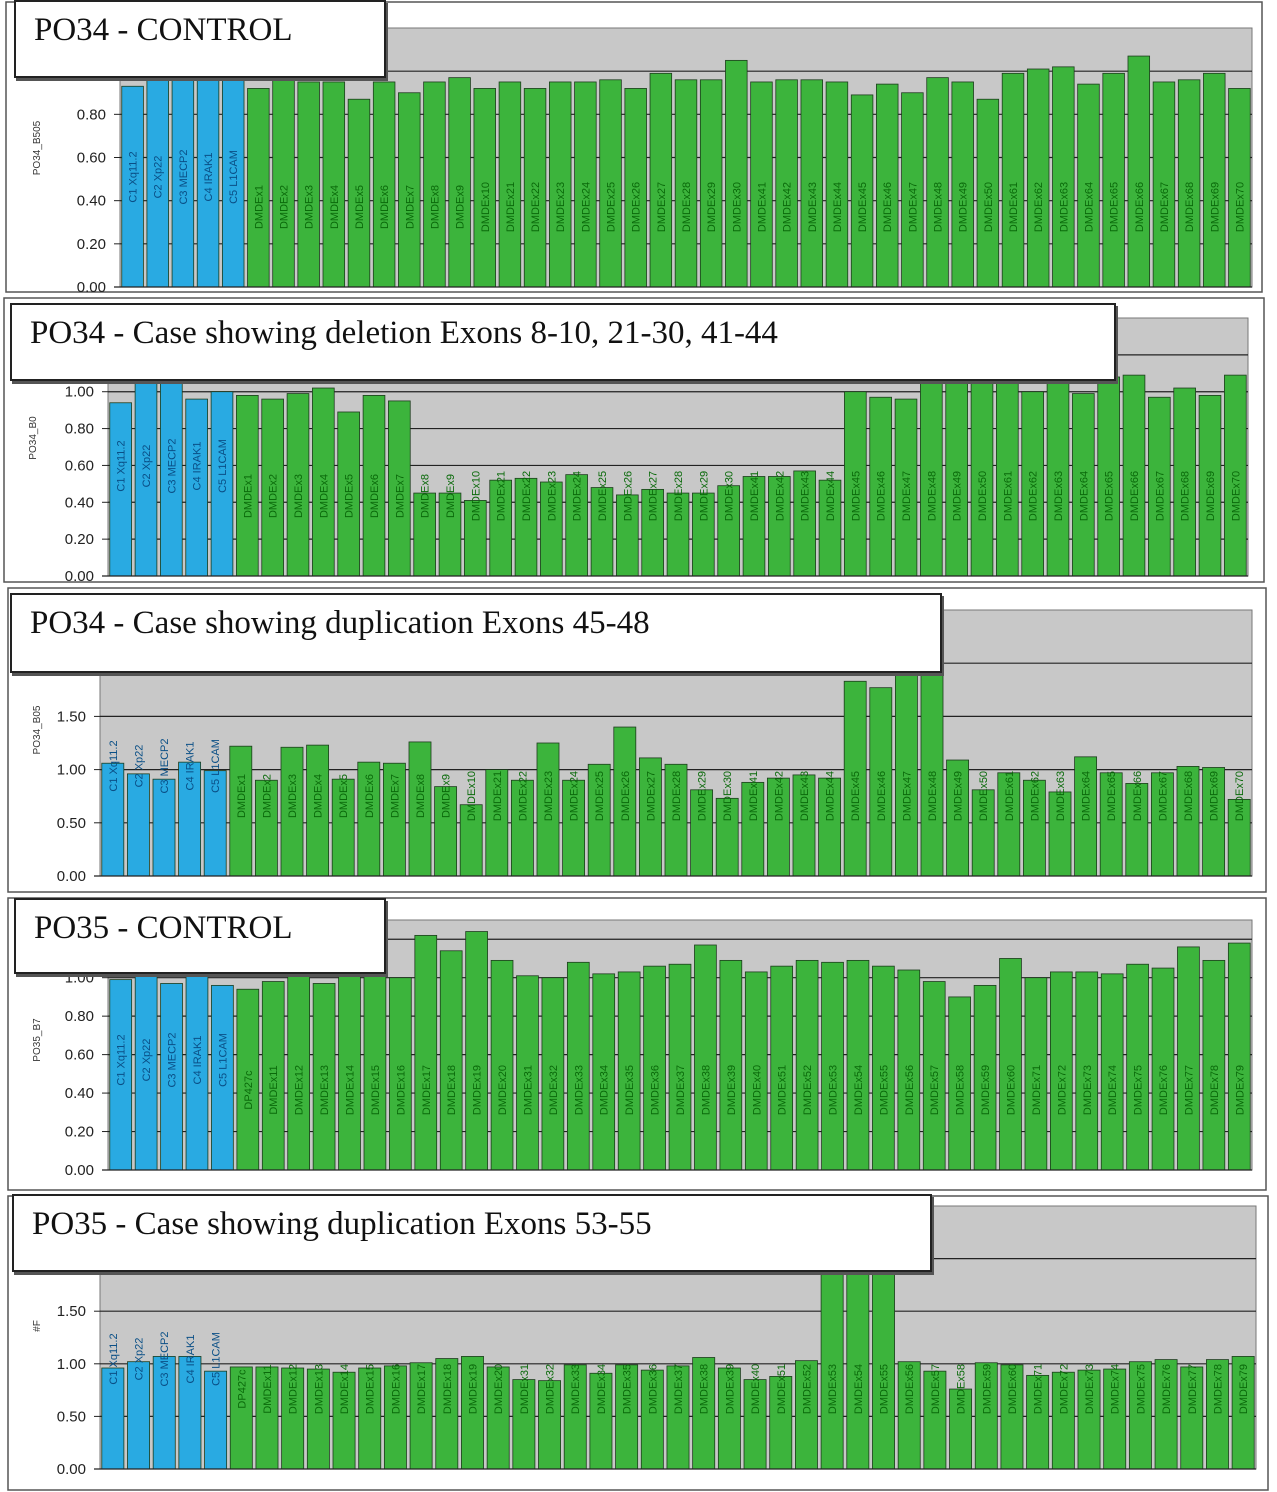  What do you see at coordinates (600, 796) in the screenshot?
I see `category-label: DMDEx25` at bounding box center [600, 796].